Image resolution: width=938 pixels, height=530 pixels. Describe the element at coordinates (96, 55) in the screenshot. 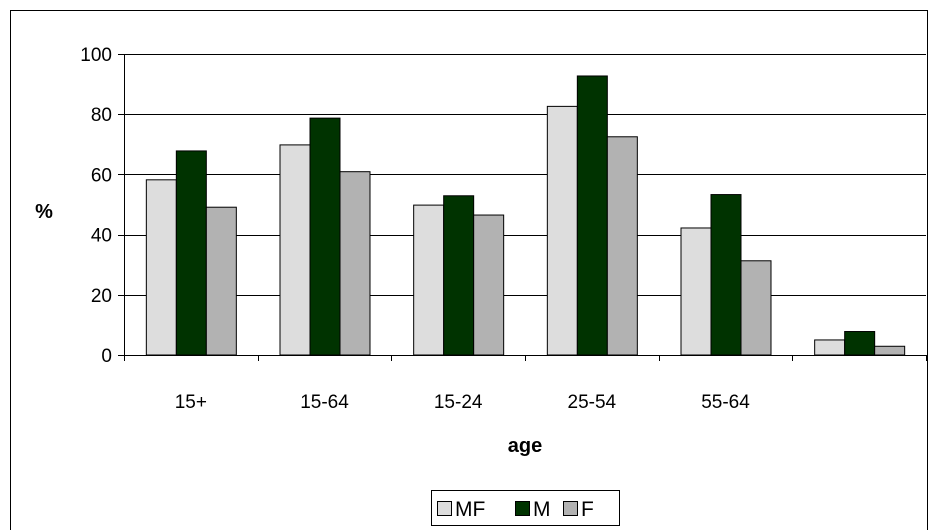

I see `y-tick-label-5: 100` at that location.